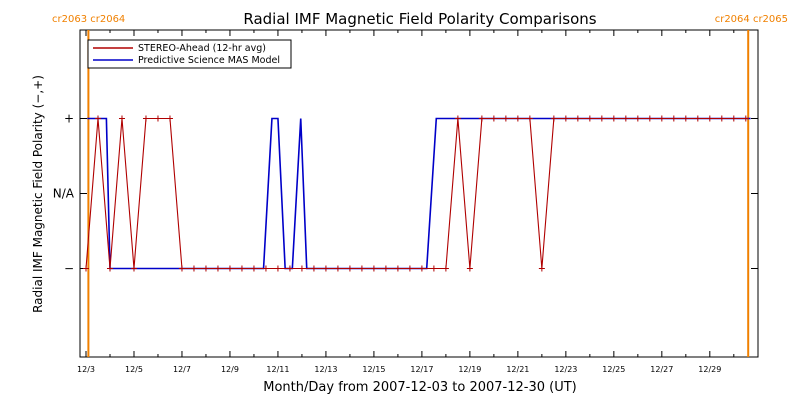  Describe the element at coordinates (202, 48) in the screenshot. I see `legend-label-stereo: STEREO-Ahead (12-hr avg)` at that location.